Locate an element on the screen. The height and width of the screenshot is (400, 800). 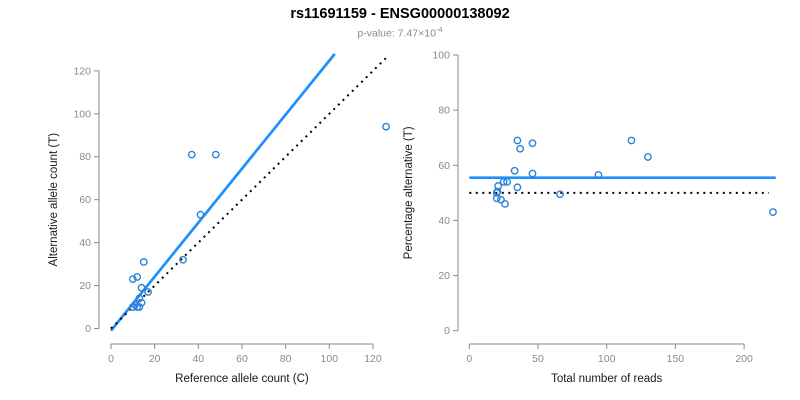
x-axis-tick-label: 200 is located at coordinates (744, 359).